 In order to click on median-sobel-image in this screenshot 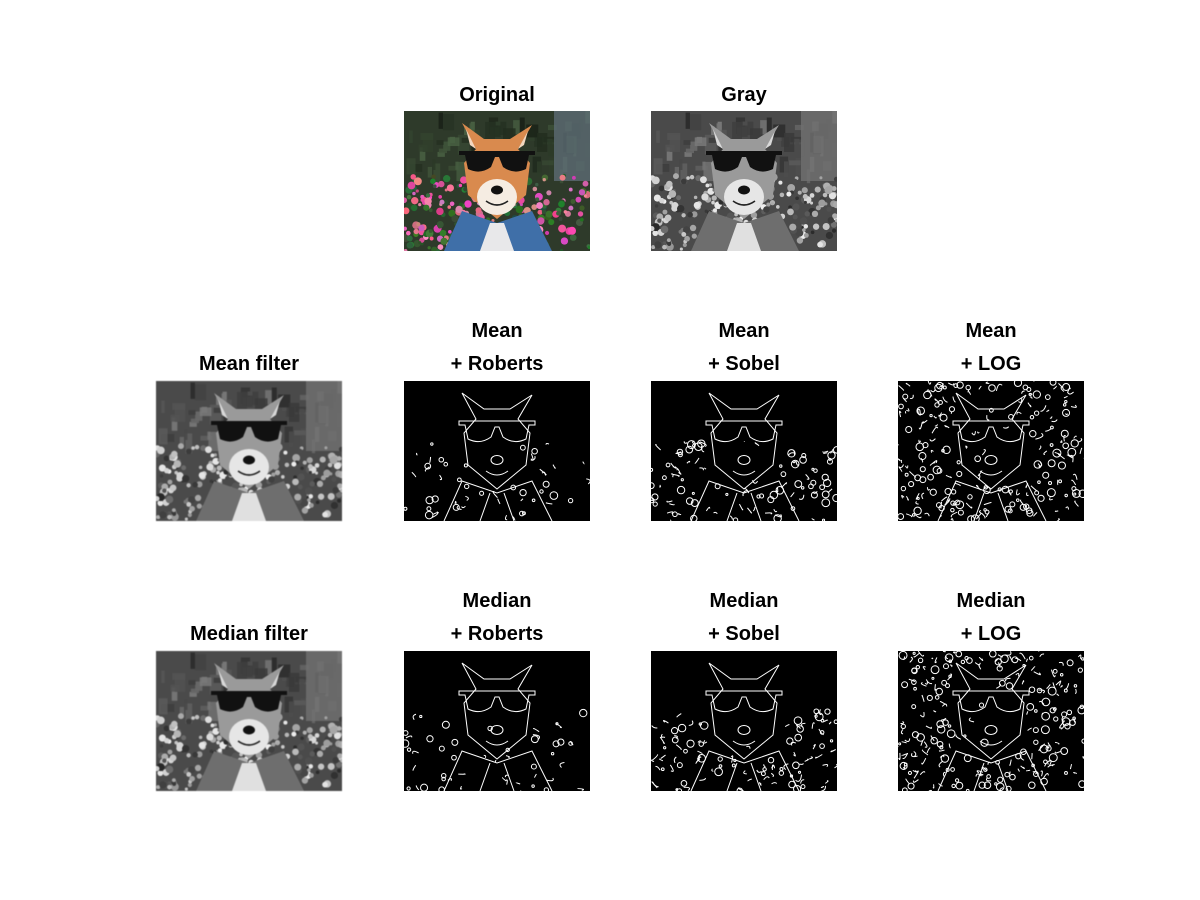, I will do `click(744, 721)`.